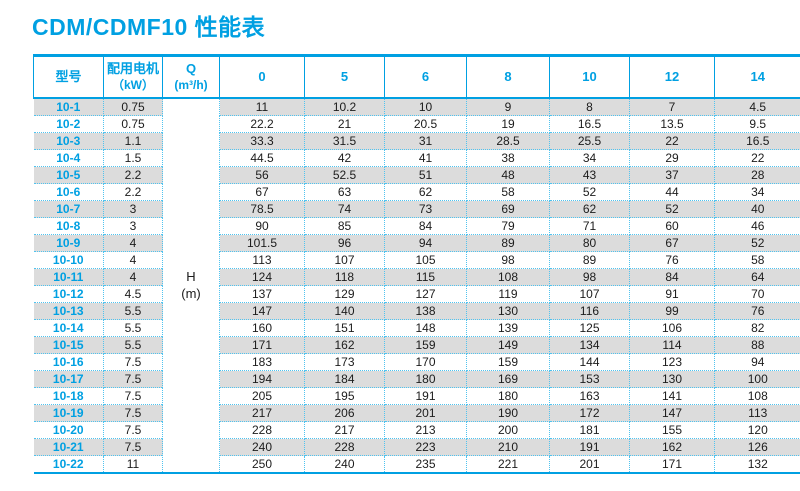 The image size is (800, 491). I want to click on motor-kw-cell: 11, so click(133, 464).